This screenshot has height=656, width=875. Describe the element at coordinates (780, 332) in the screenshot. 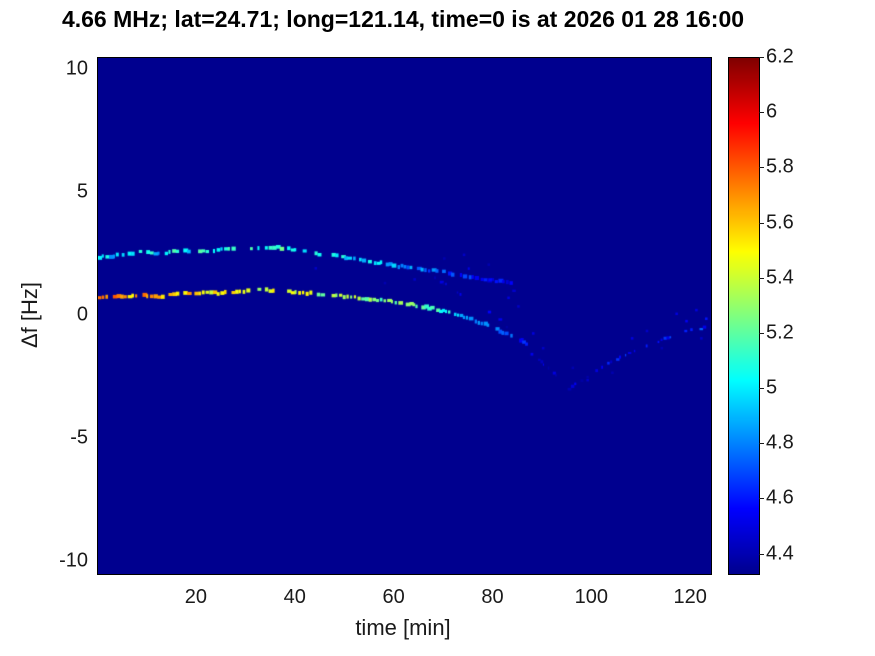

I see `colorbar-tick-label: 5.2` at that location.